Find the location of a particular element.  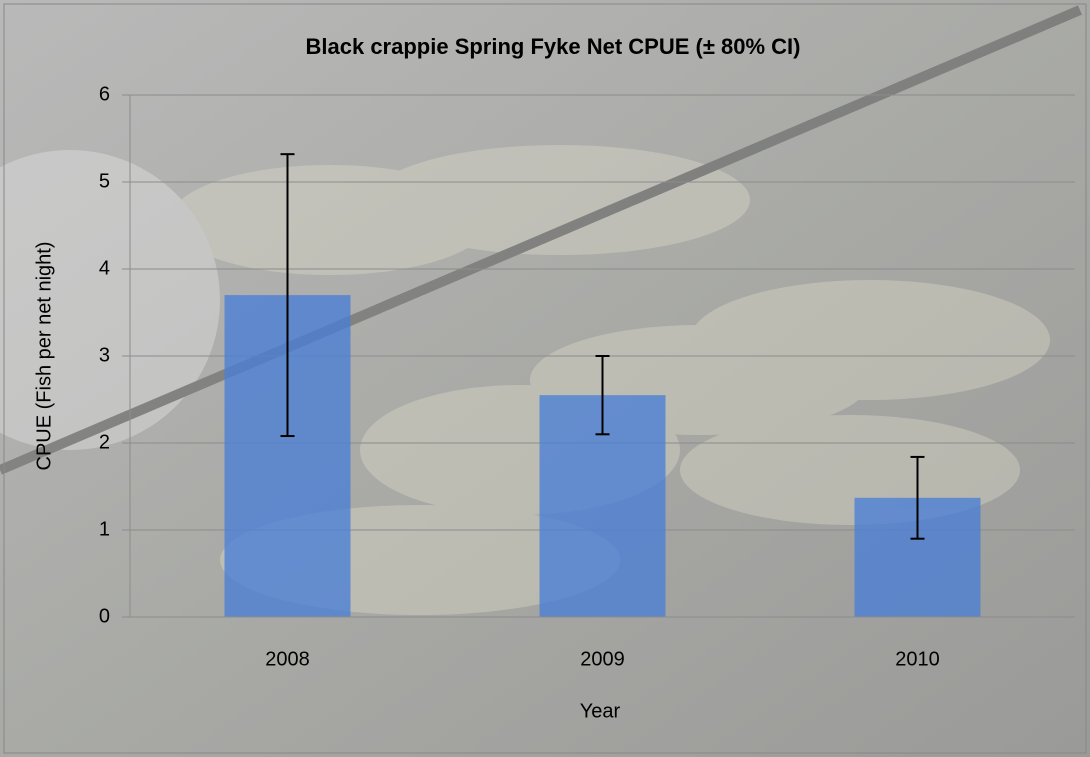

x-tick-label: 2009 is located at coordinates (602, 659).